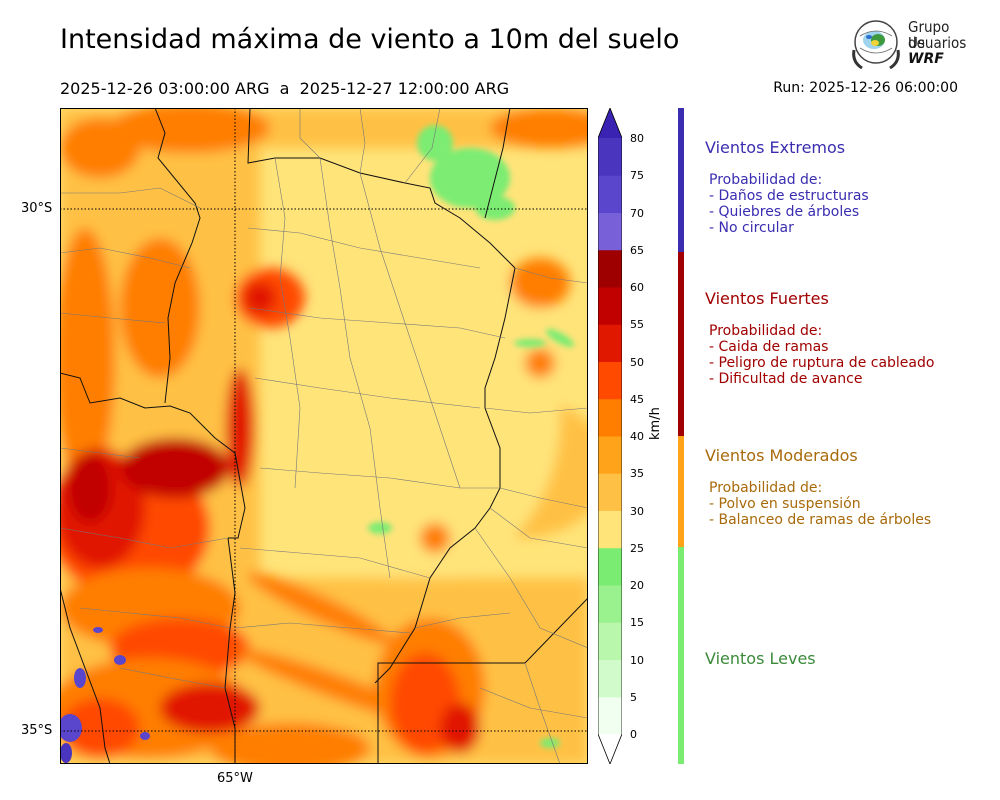 This screenshot has width=1000, height=800. What do you see at coordinates (681, 180) in the screenshot?
I see `category-bar-extremos` at bounding box center [681, 180].